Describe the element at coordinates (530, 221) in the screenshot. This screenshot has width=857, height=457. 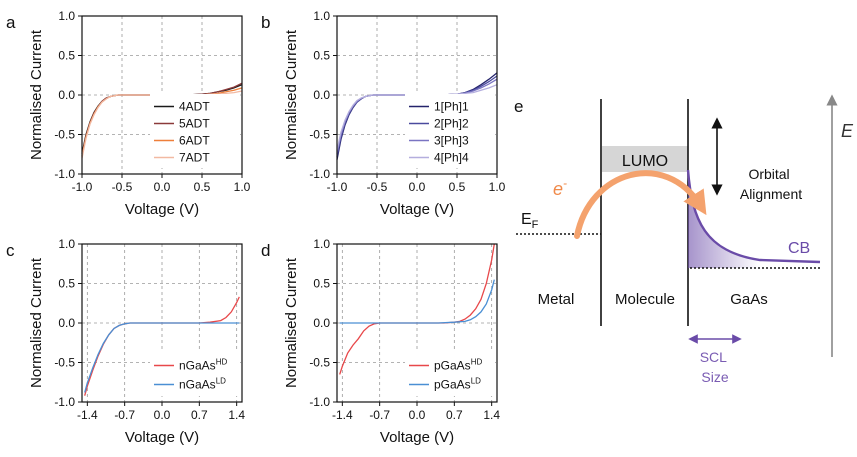
I see `fermi-label: EF` at that location.